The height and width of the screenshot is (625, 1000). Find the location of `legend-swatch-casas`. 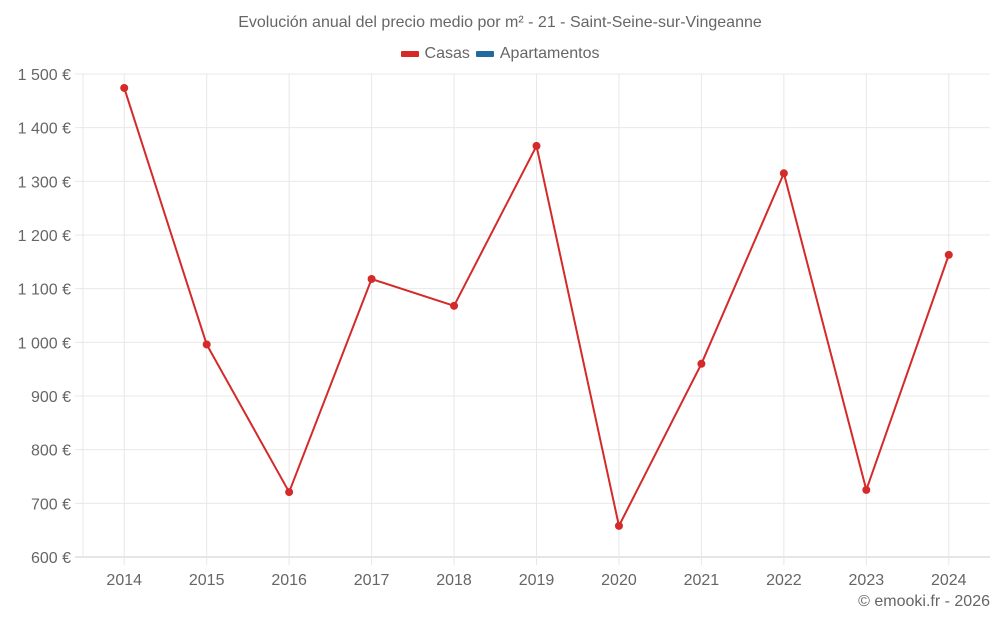

legend-swatch-casas is located at coordinates (409, 54).